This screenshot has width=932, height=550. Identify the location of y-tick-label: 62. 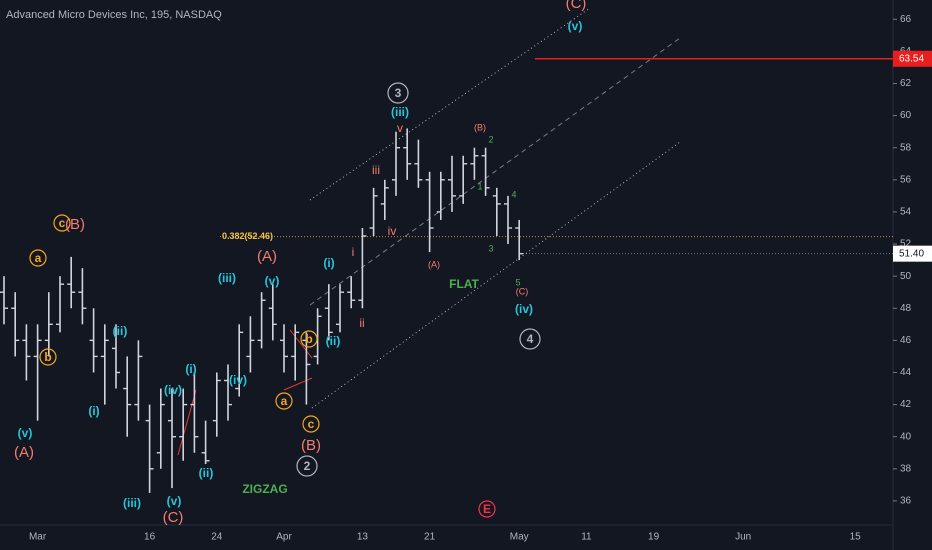
(906, 83).